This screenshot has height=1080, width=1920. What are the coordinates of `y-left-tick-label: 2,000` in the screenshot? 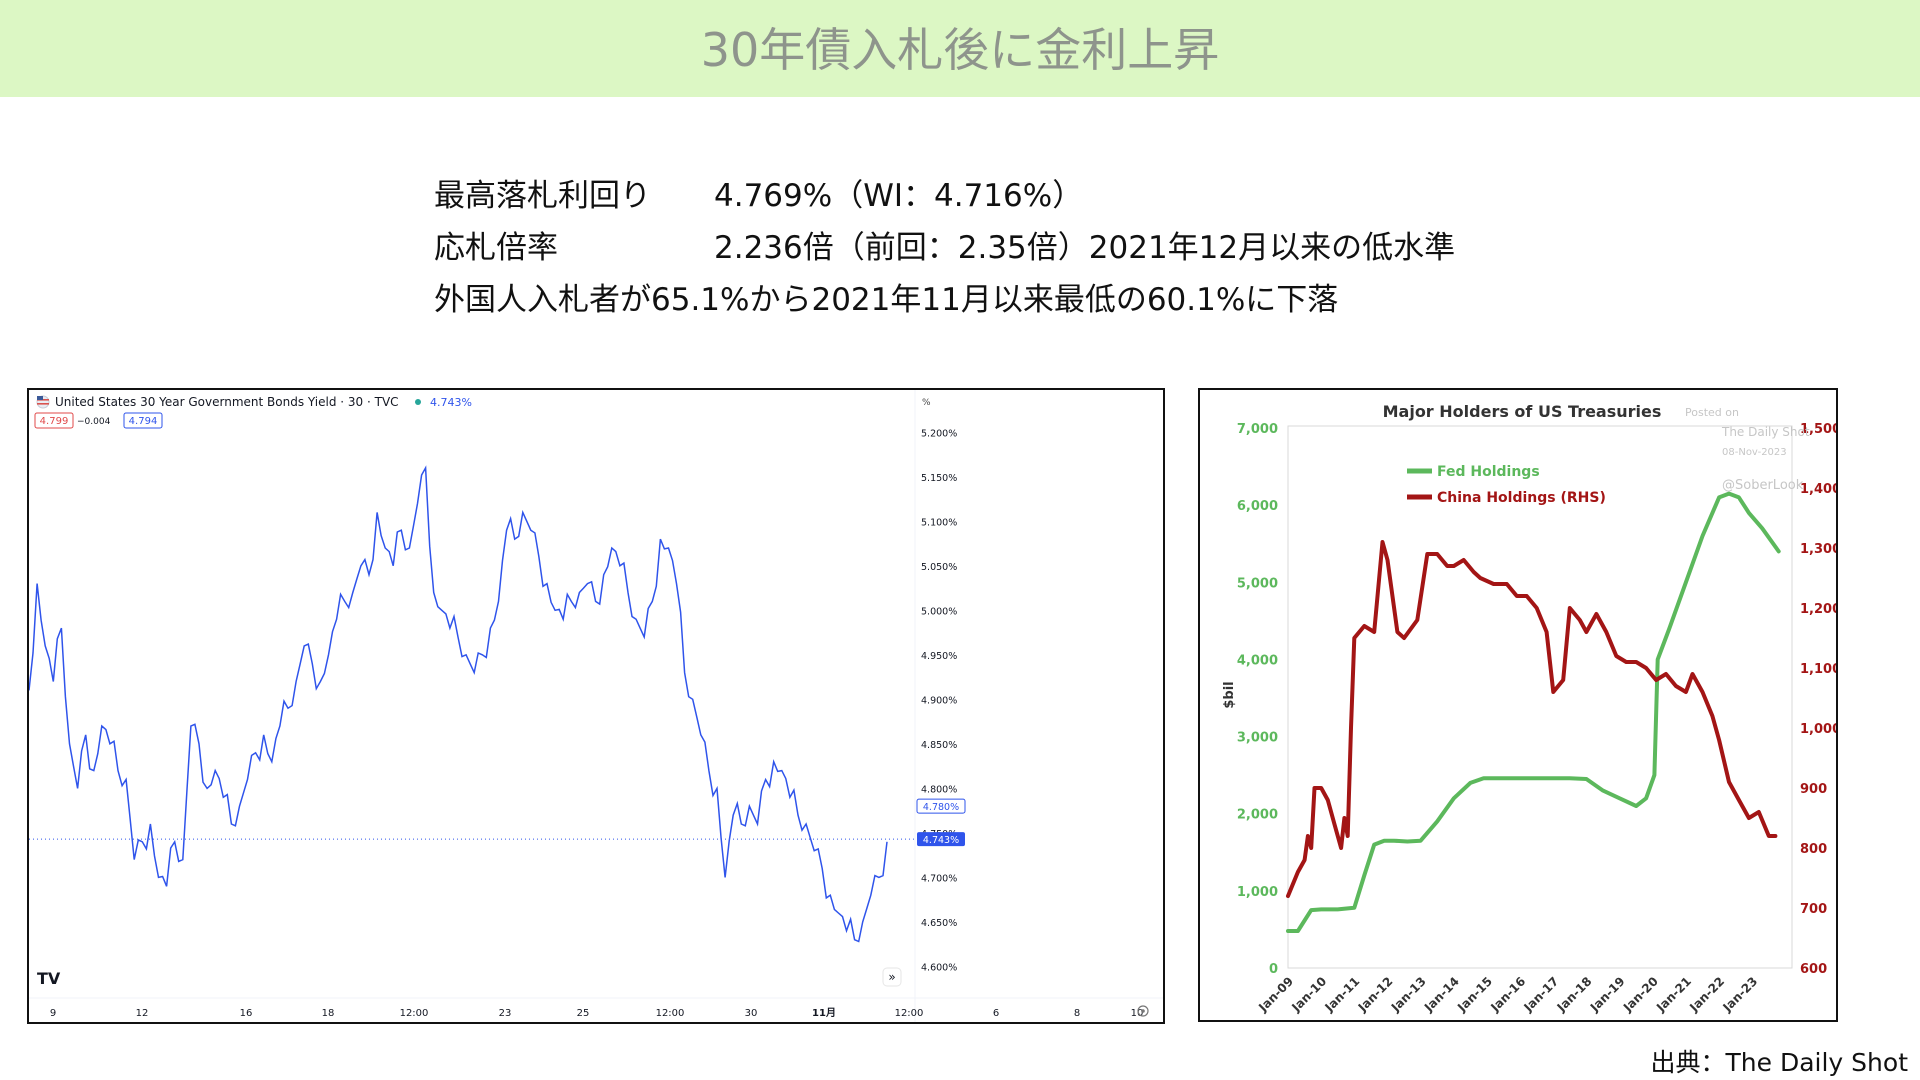 It's located at (1257, 815).